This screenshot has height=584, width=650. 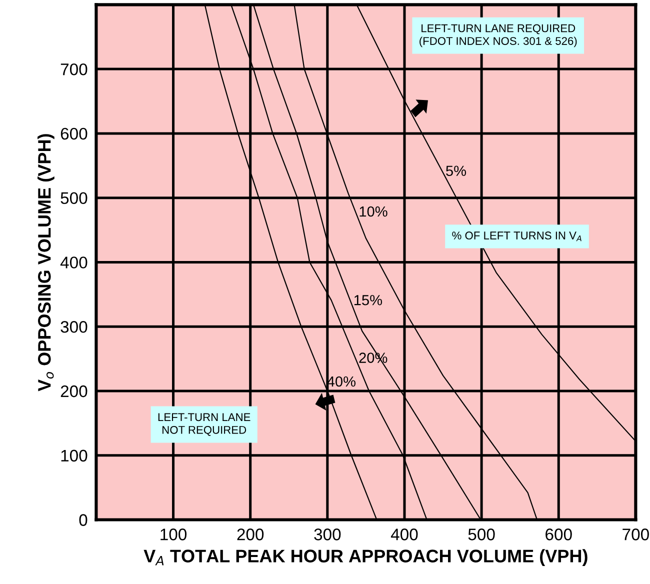 I want to click on x-tick-label: 700, so click(x=635, y=534).